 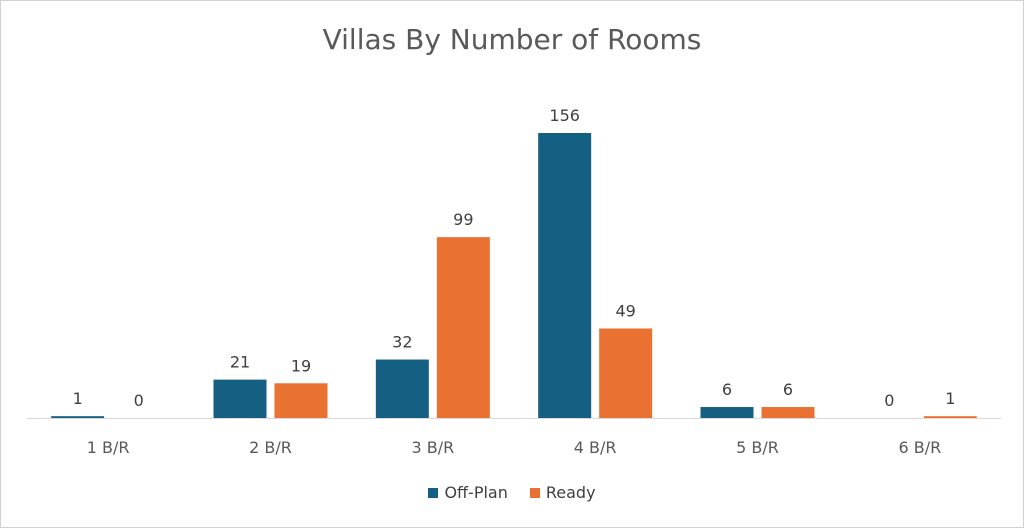 I want to click on legend: Off-Plan Ready, so click(x=512, y=492).